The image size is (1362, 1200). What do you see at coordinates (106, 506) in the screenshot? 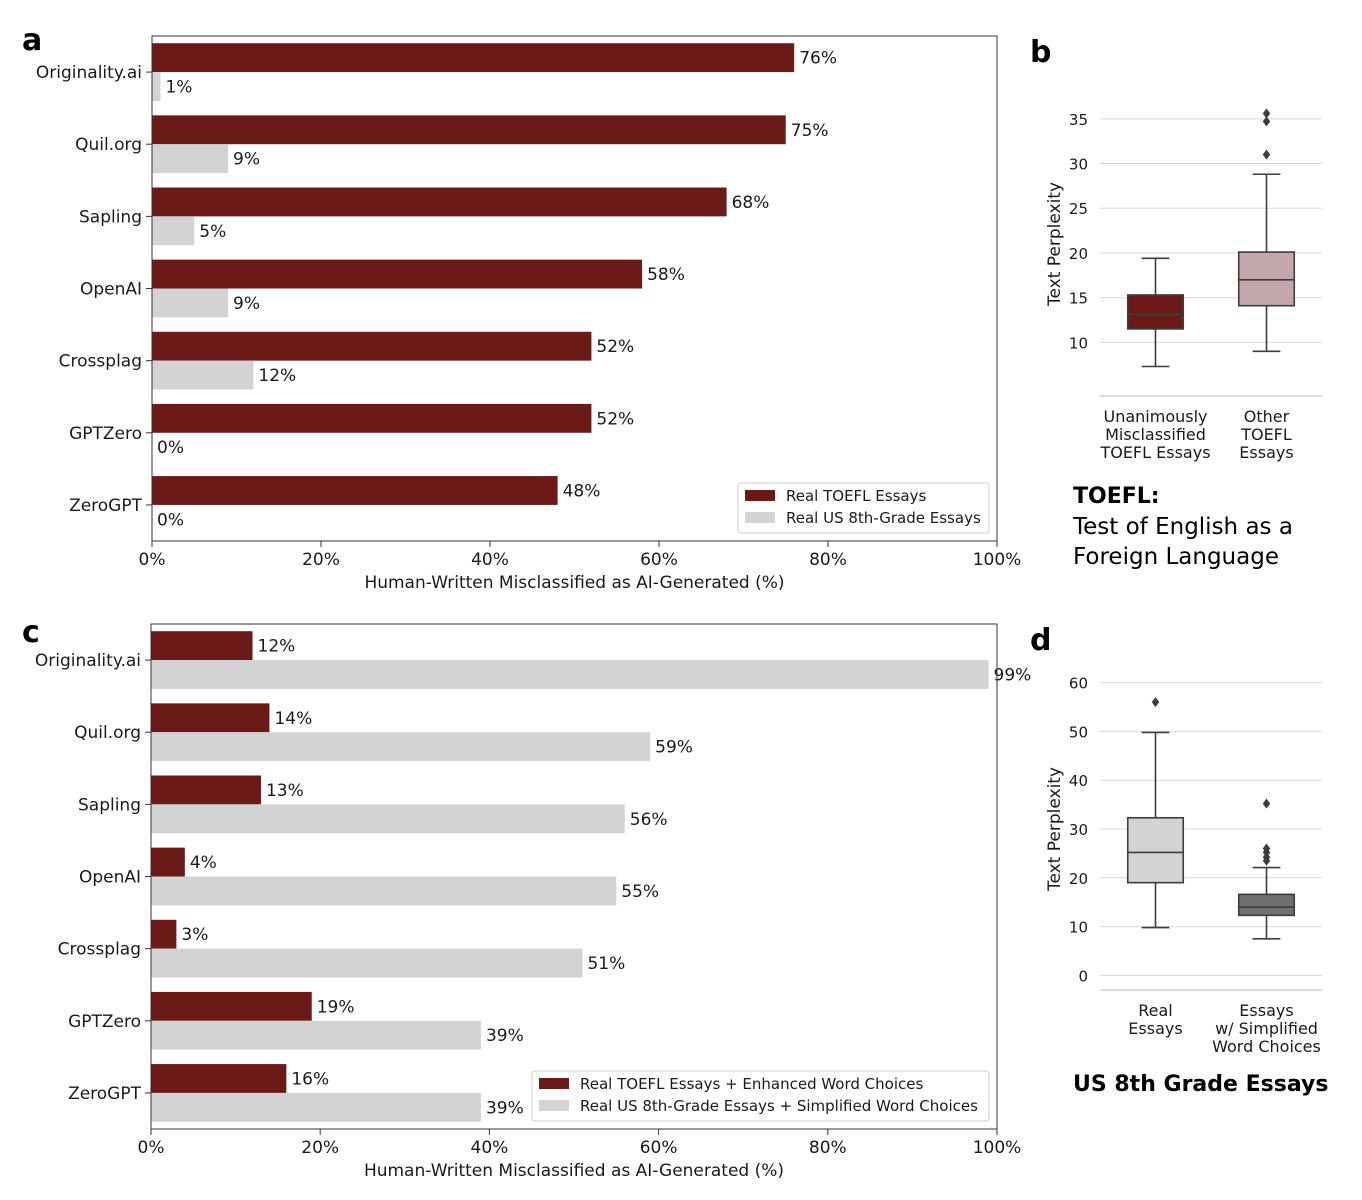
I see `y-tick-label: ZeroGPT` at bounding box center [106, 506].